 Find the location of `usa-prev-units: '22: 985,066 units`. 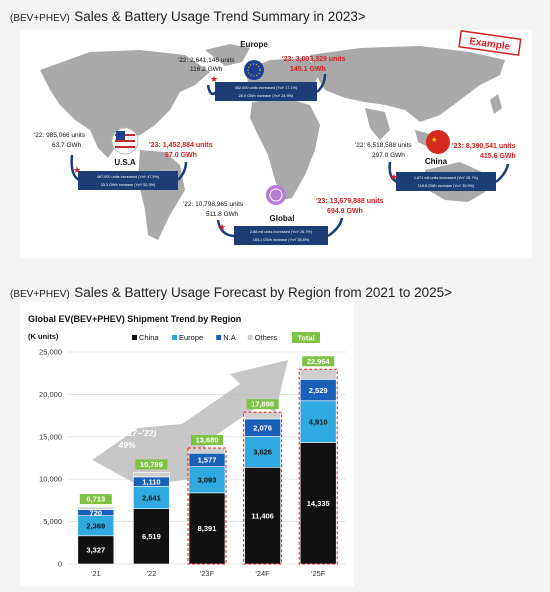

usa-prev-units: '22: 985,066 units is located at coordinates (60, 135).